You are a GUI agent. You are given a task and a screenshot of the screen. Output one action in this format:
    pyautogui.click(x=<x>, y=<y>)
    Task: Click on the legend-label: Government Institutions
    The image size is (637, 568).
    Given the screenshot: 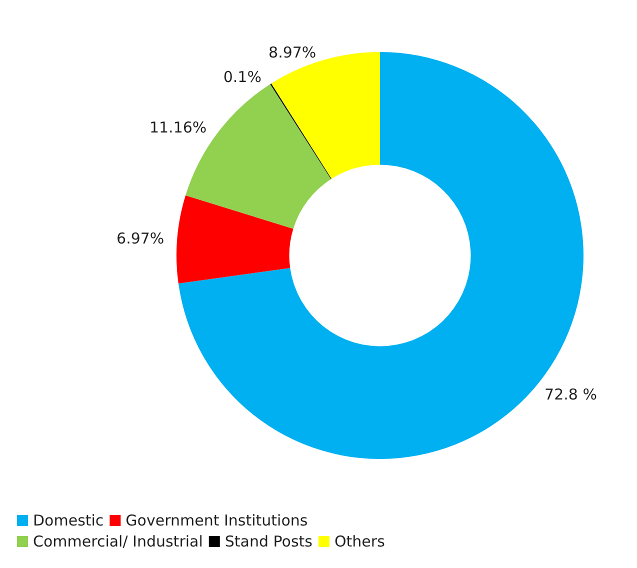 What is the action you would take?
    pyautogui.click(x=217, y=521)
    